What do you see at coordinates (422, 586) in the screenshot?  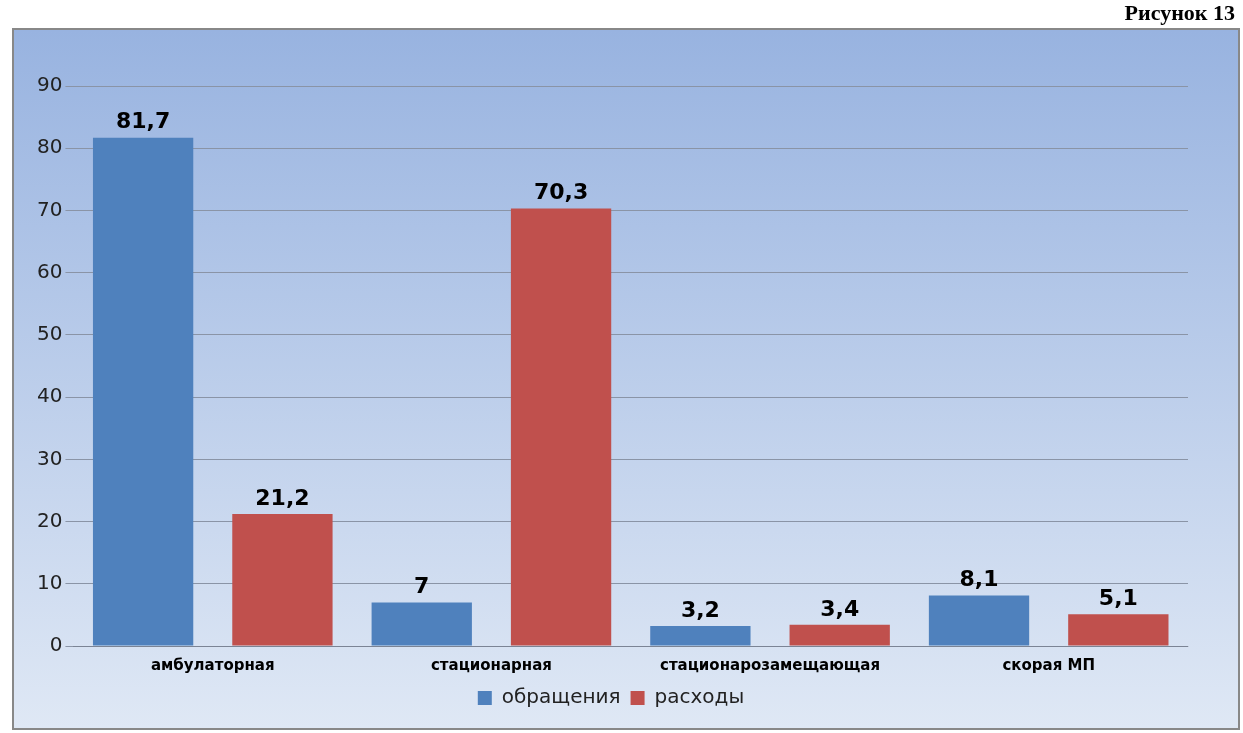 I see `data-label: 7` at bounding box center [422, 586].